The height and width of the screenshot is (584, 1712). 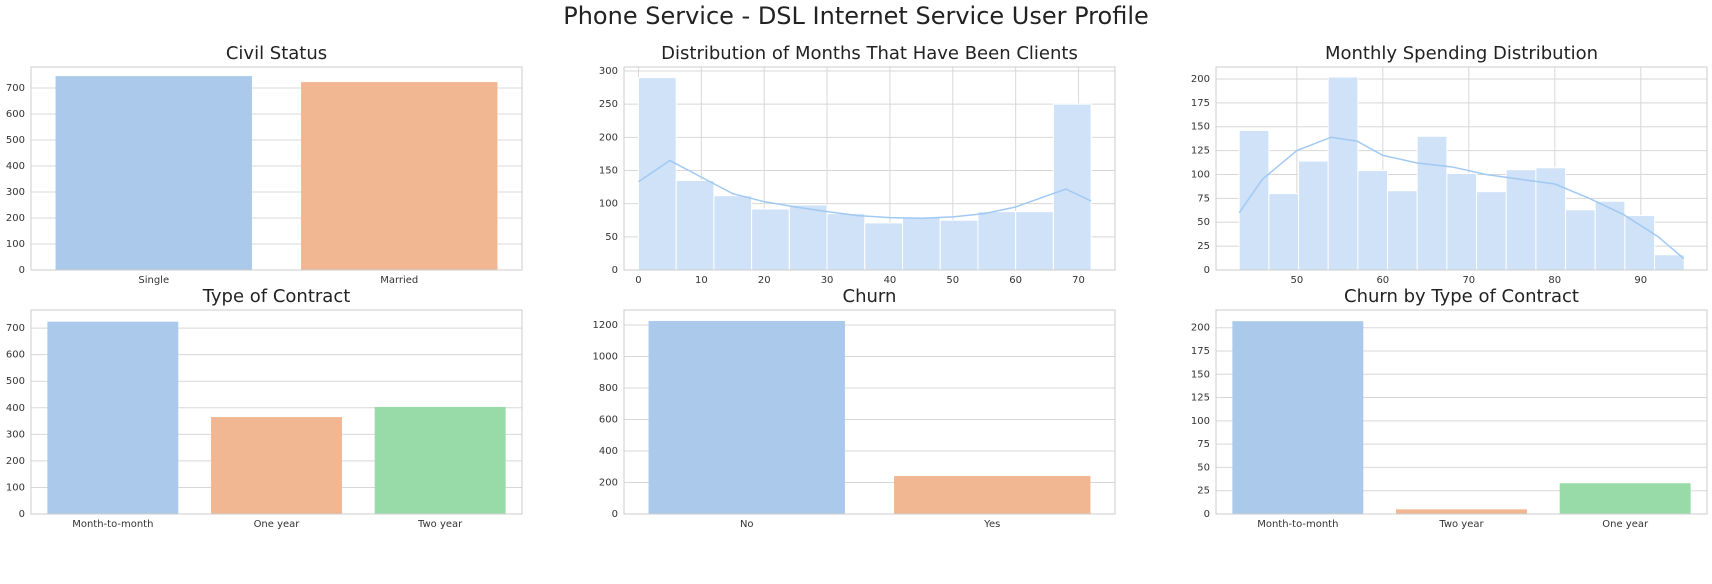 What do you see at coordinates (15, 88) in the screenshot?
I see `y-tick-label: 700` at bounding box center [15, 88].